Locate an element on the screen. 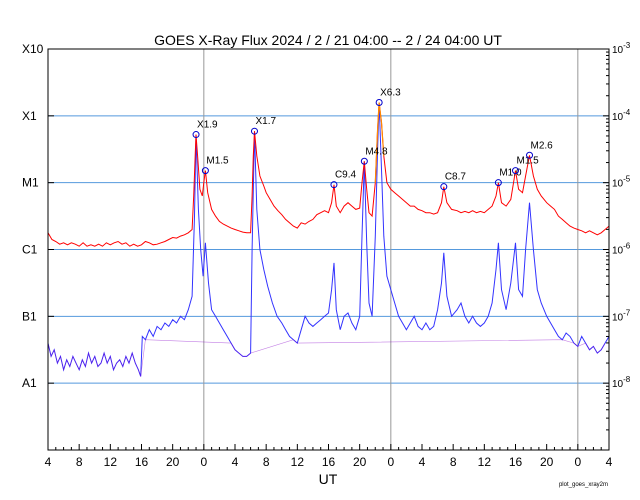  flux-tick-label: 10⁻⁷ is located at coordinates (621, 315).